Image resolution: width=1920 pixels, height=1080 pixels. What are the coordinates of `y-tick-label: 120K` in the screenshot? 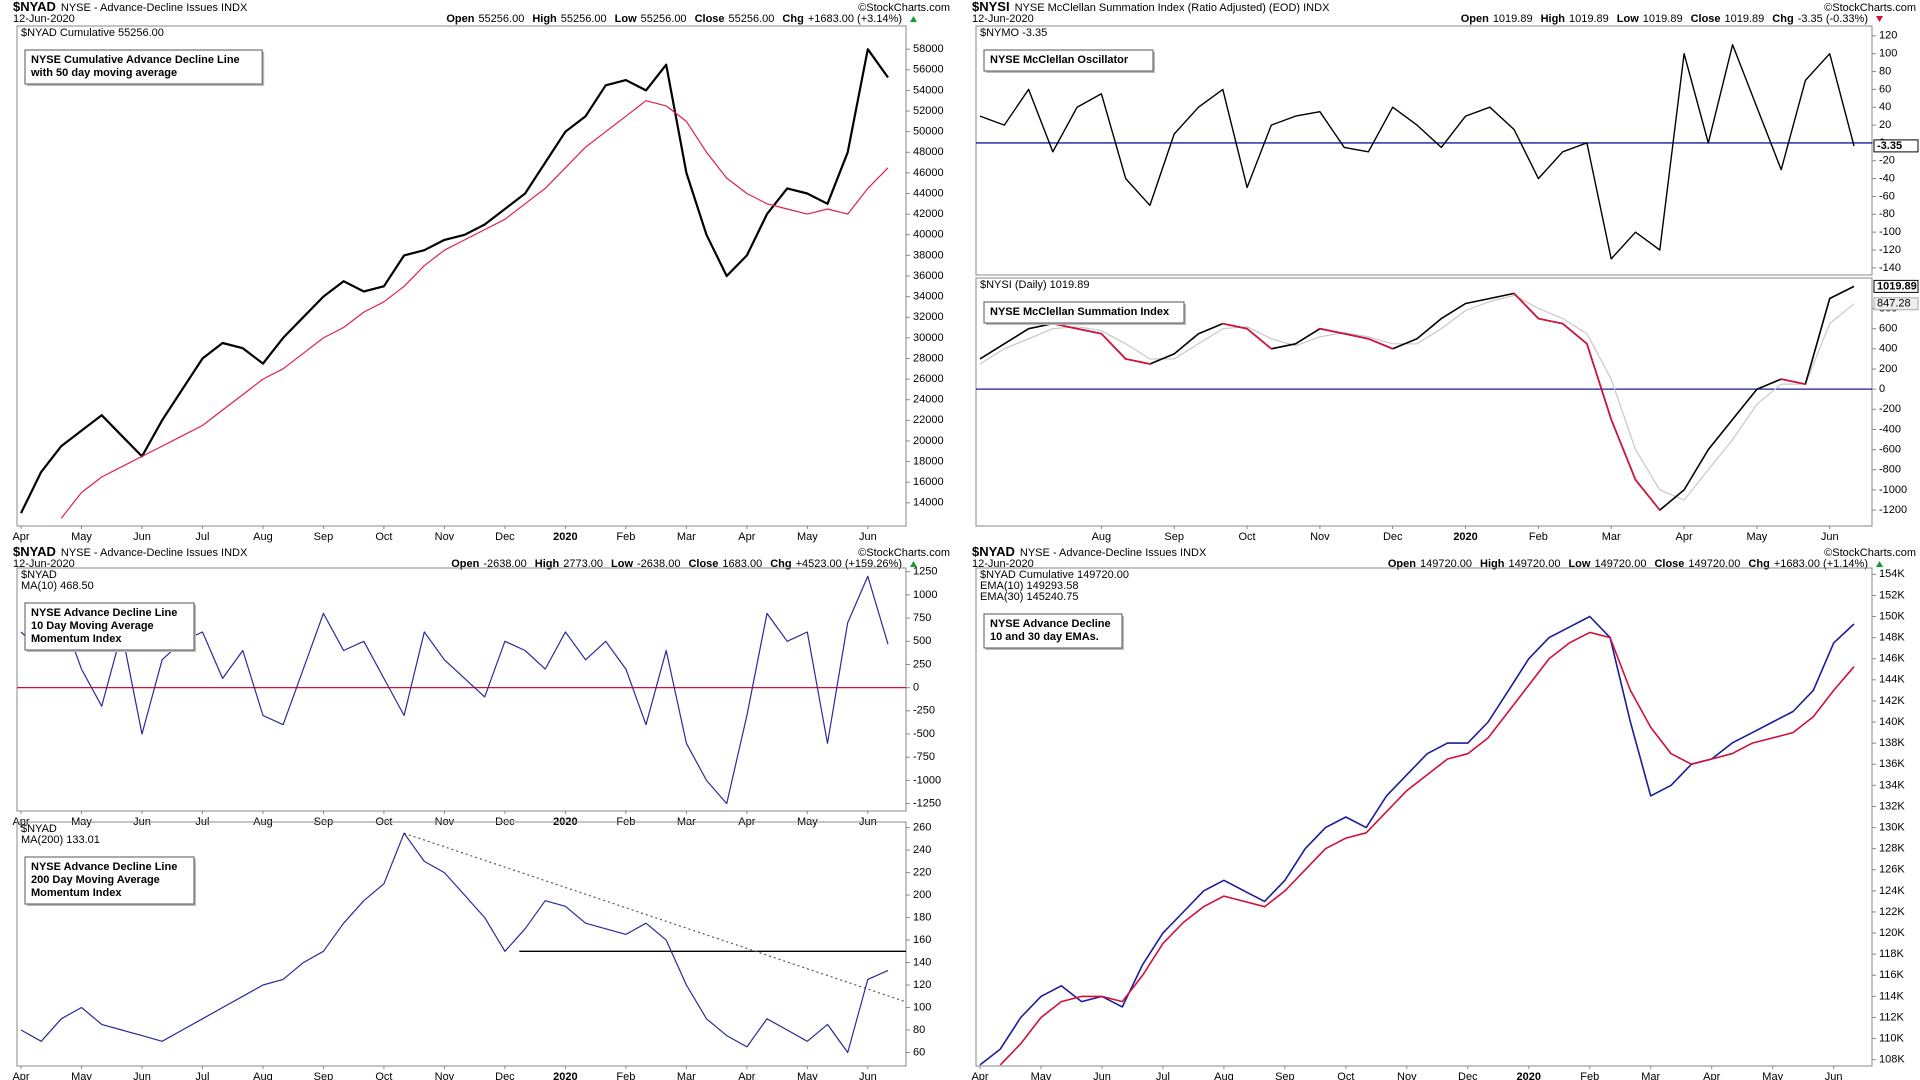 It's located at (1892, 933).